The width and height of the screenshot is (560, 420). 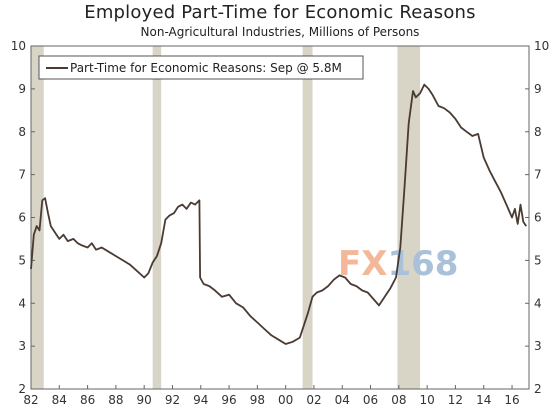 What do you see at coordinates (538, 260) in the screenshot?
I see `y-tick-label-right: 5` at bounding box center [538, 260].